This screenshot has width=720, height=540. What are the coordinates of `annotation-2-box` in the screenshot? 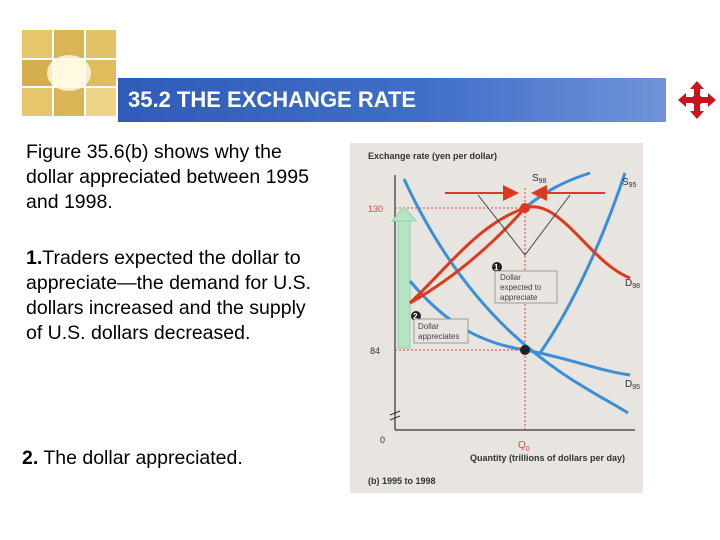 It's located at (441, 331).